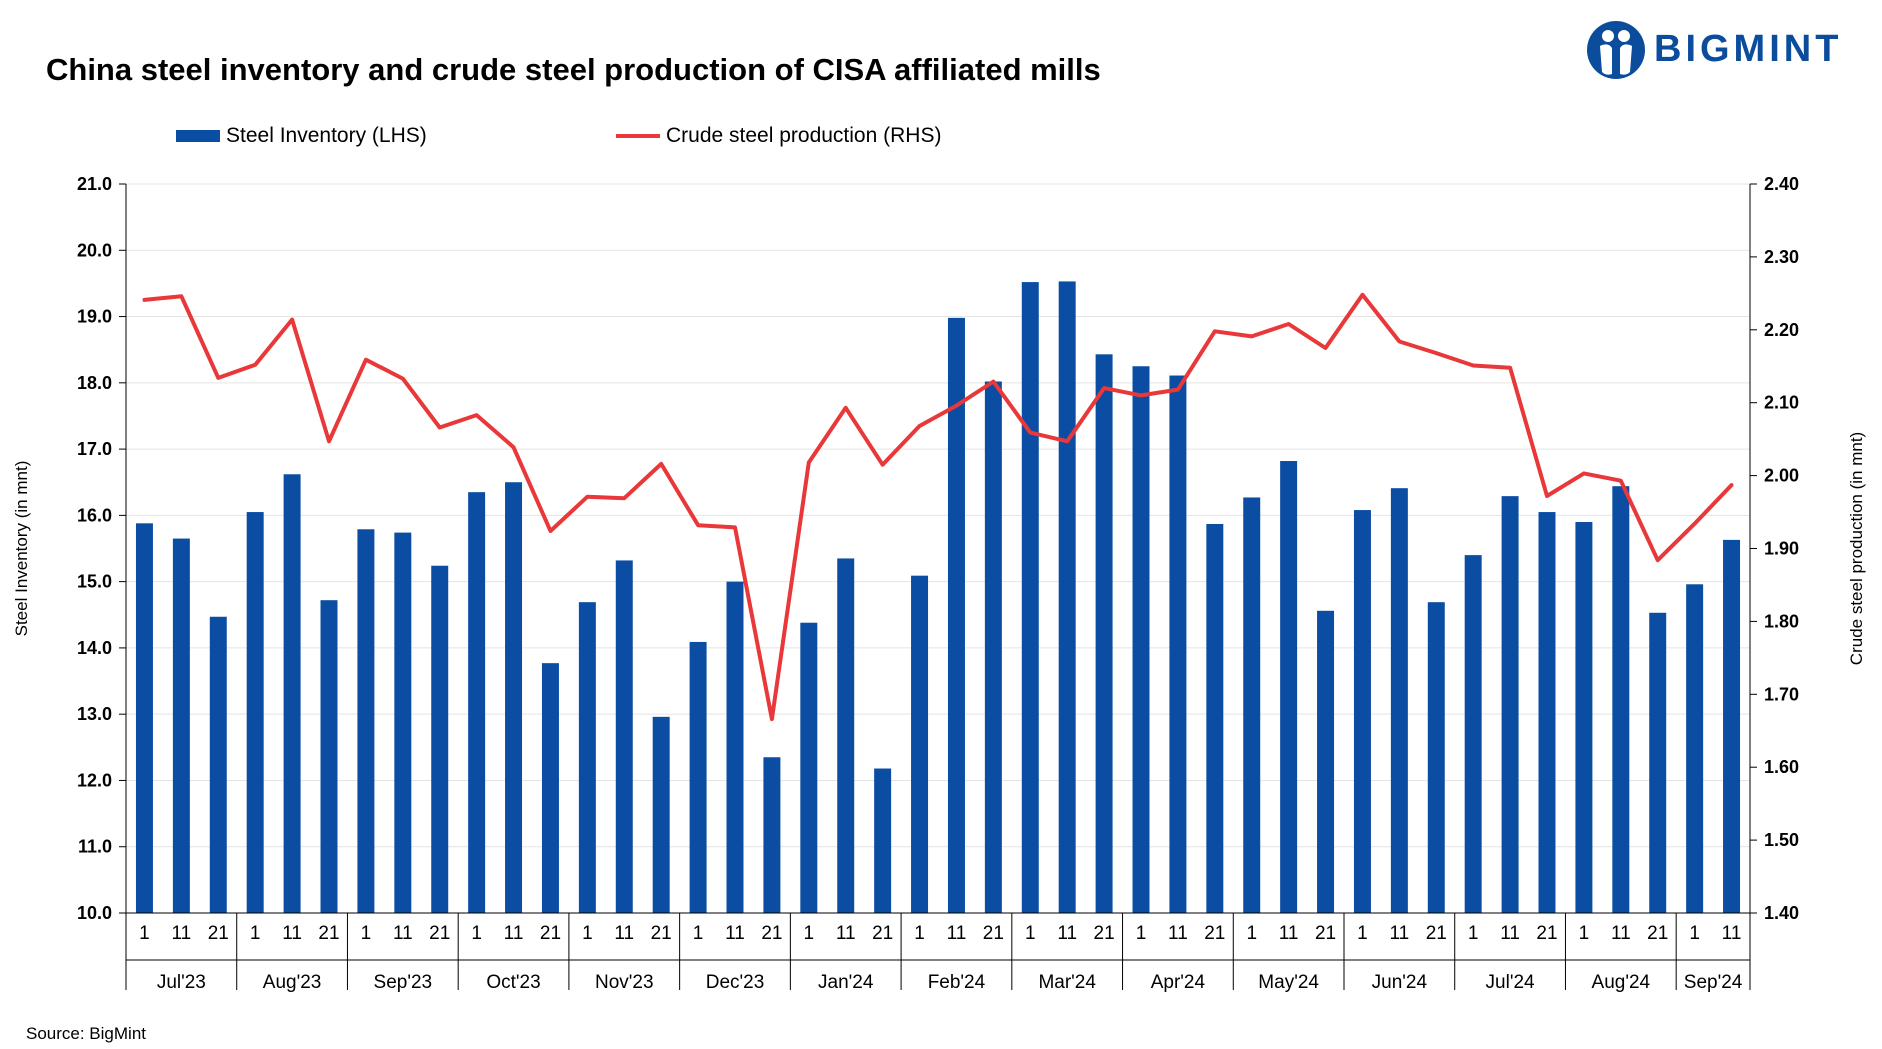  I want to click on legend-item-production: Crude steel production (RHS), so click(778, 136).